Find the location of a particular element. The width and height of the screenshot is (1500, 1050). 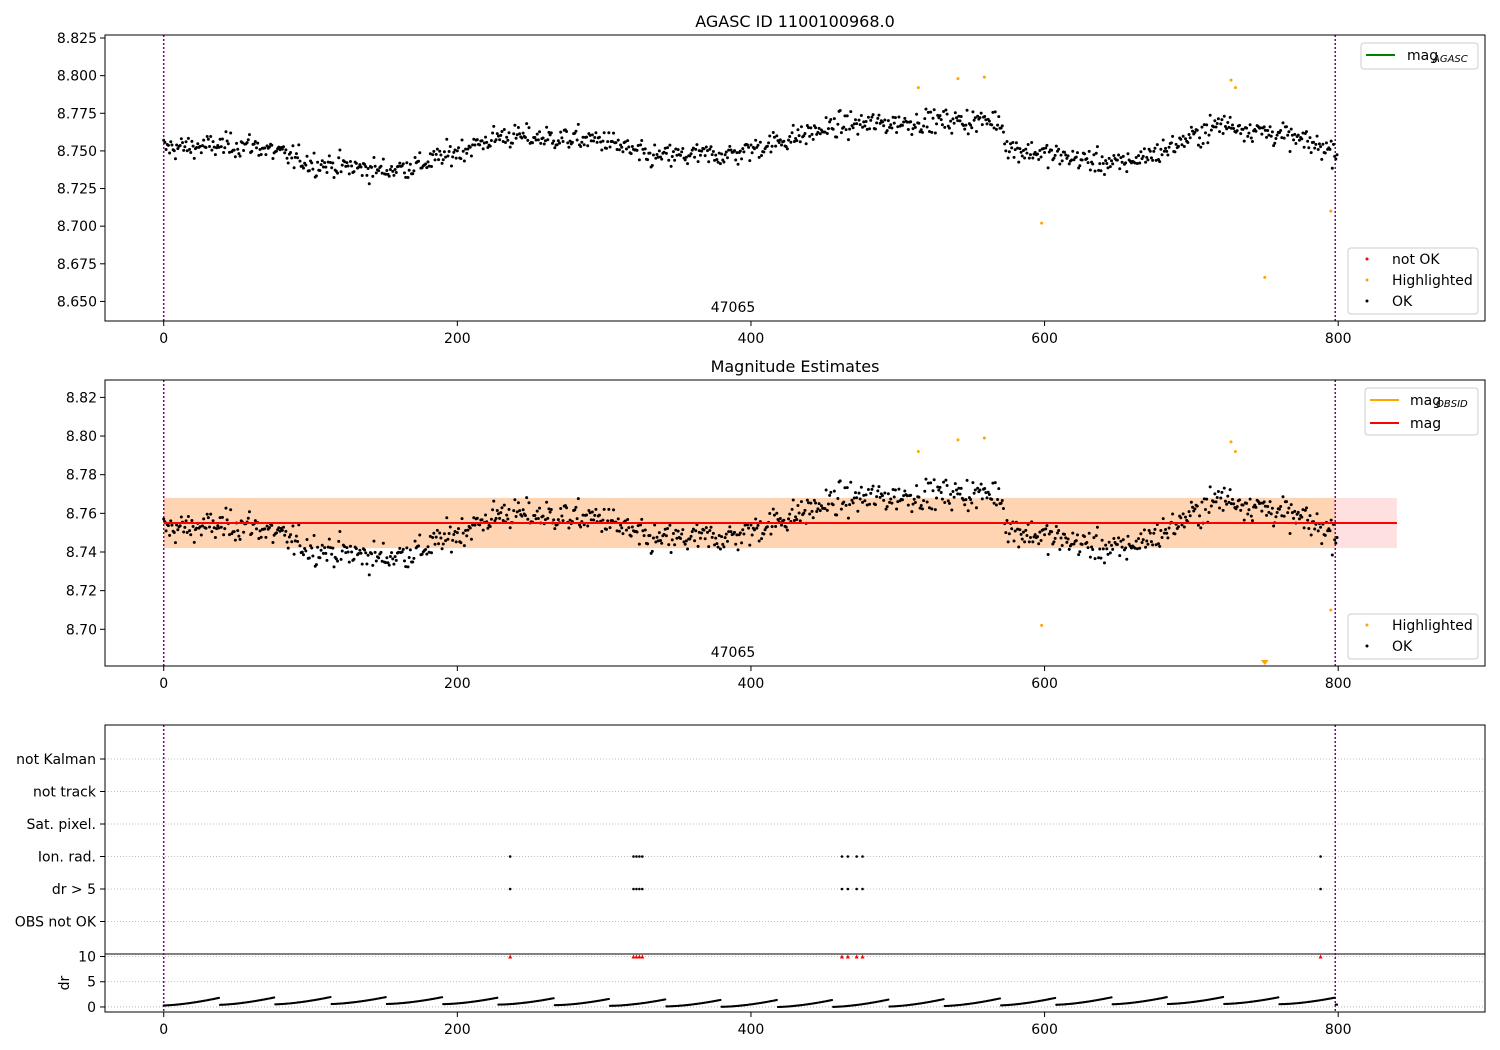

x-tick-label: 400 is located at coordinates (751, 684).